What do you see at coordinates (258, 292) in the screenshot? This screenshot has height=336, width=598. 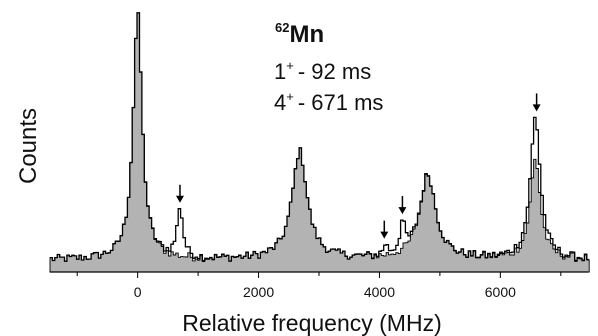 I see `x-tick-label: 2000` at bounding box center [258, 292].